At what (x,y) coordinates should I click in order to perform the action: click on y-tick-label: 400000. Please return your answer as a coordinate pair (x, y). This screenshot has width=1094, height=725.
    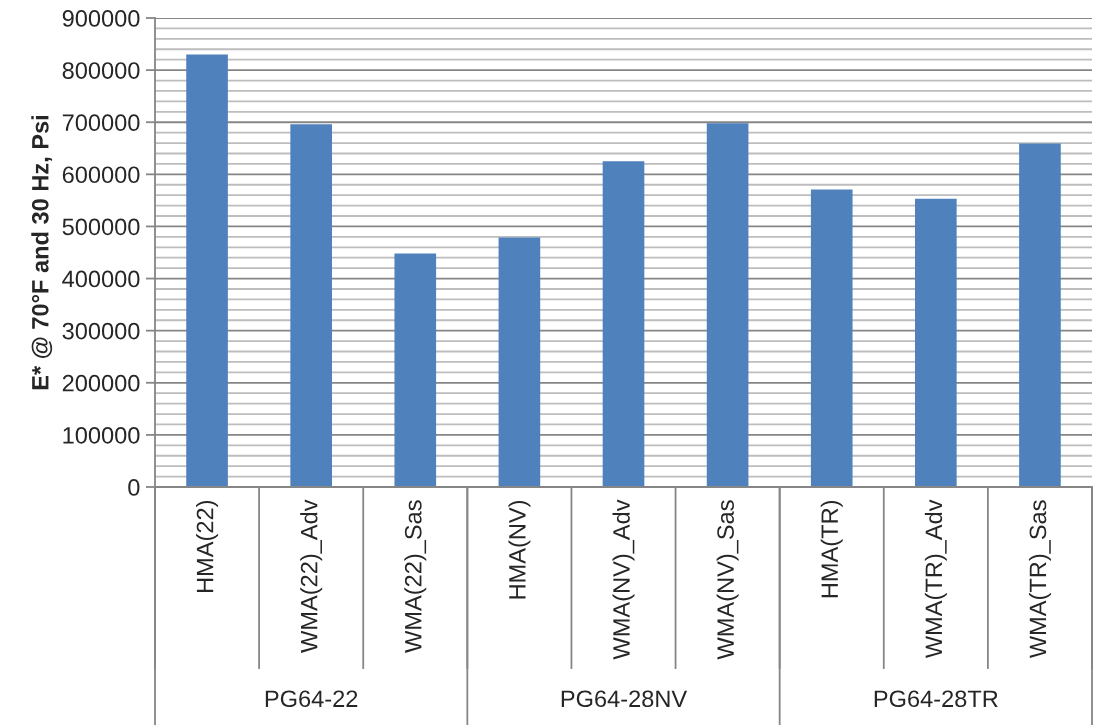
    Looking at the image, I should click on (101, 279).